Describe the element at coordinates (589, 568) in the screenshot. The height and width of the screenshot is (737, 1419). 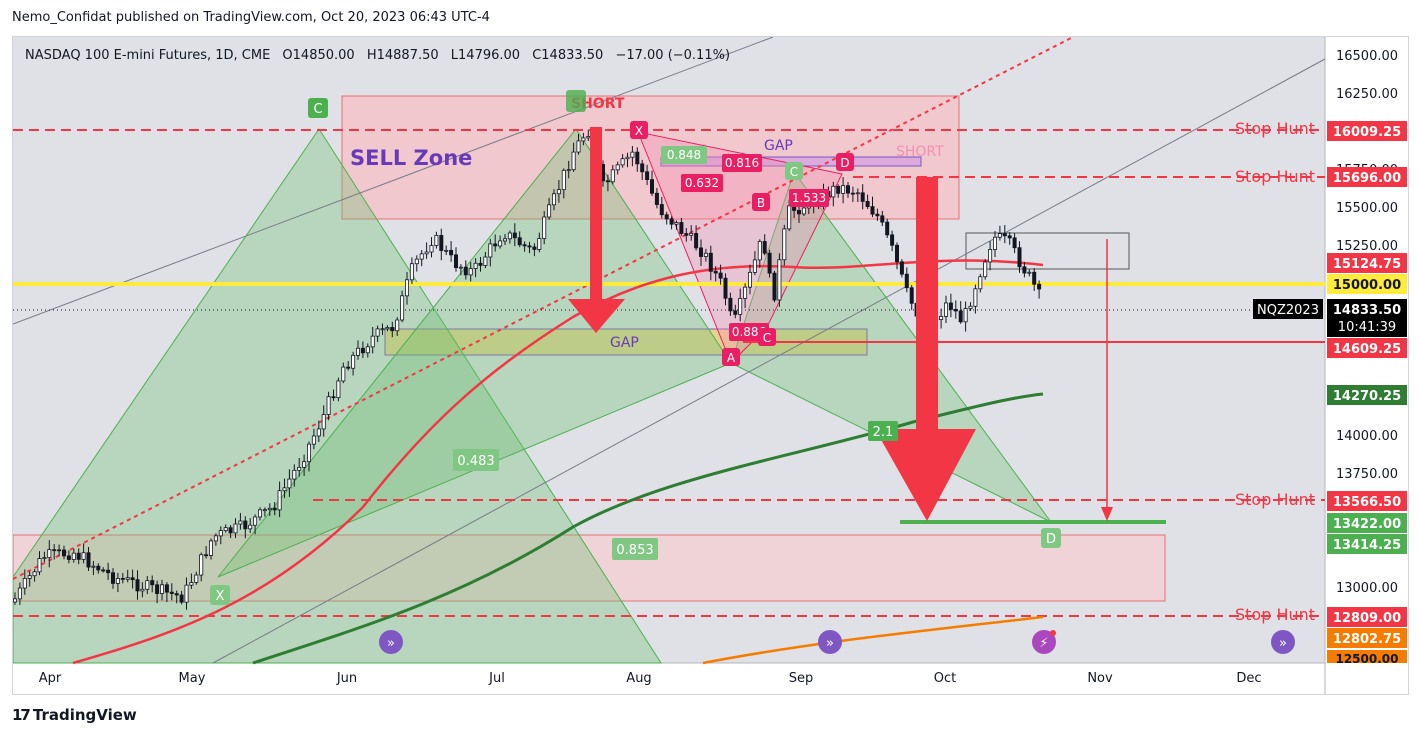
I see `lower-pink-zone` at that location.